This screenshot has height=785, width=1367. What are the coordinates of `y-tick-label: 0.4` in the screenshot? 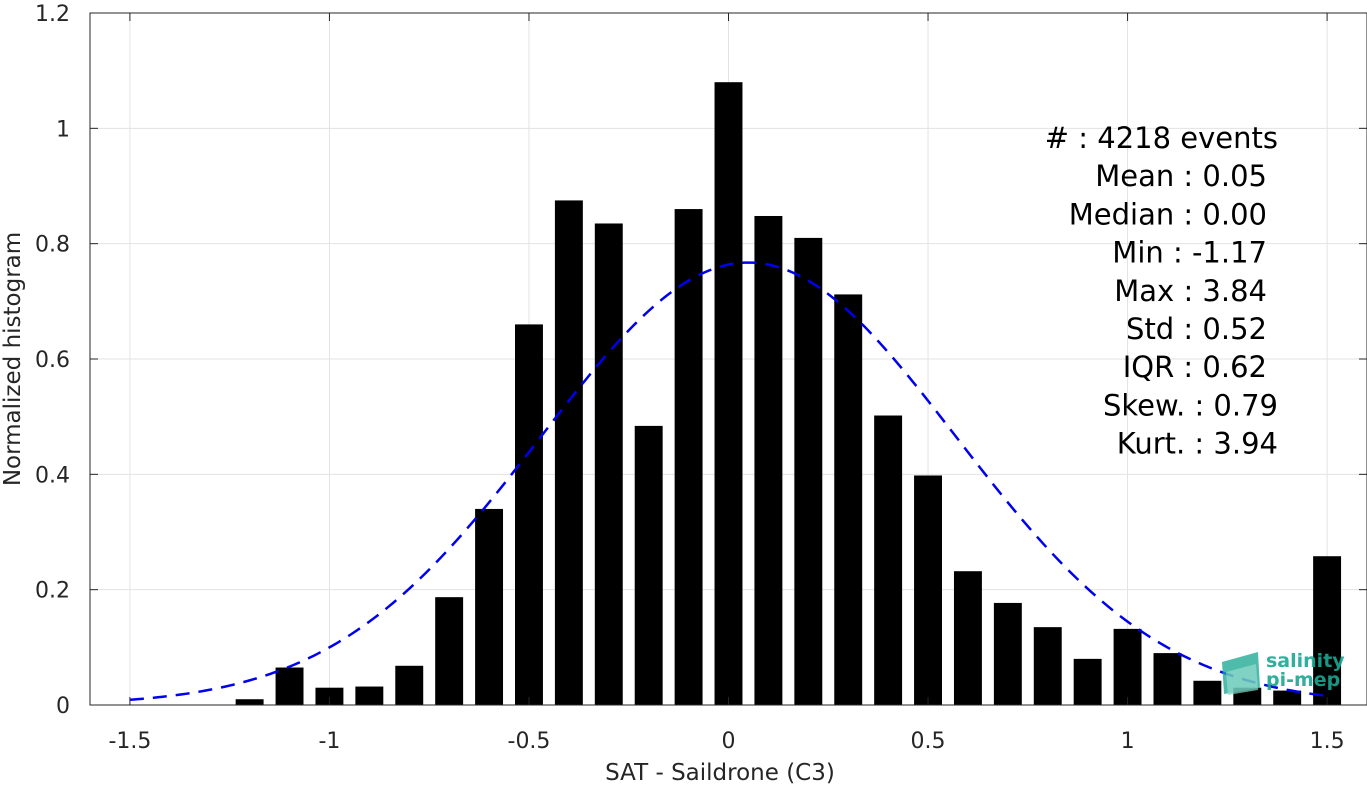 It's located at (52, 475).